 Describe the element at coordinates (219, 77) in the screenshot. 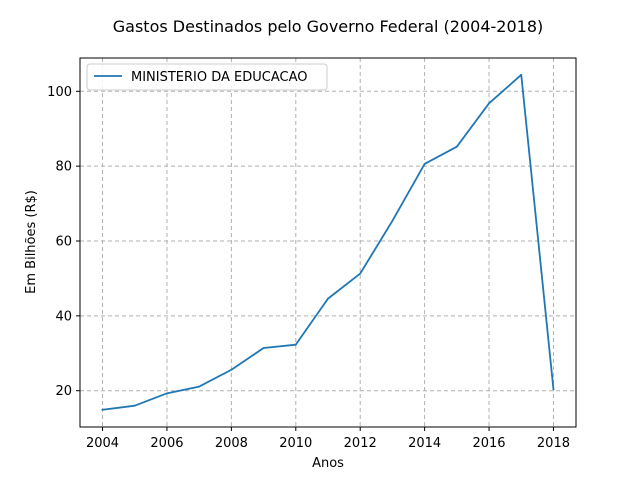

I see `legend-label: MINISTERIO DA EDUCACAO` at that location.